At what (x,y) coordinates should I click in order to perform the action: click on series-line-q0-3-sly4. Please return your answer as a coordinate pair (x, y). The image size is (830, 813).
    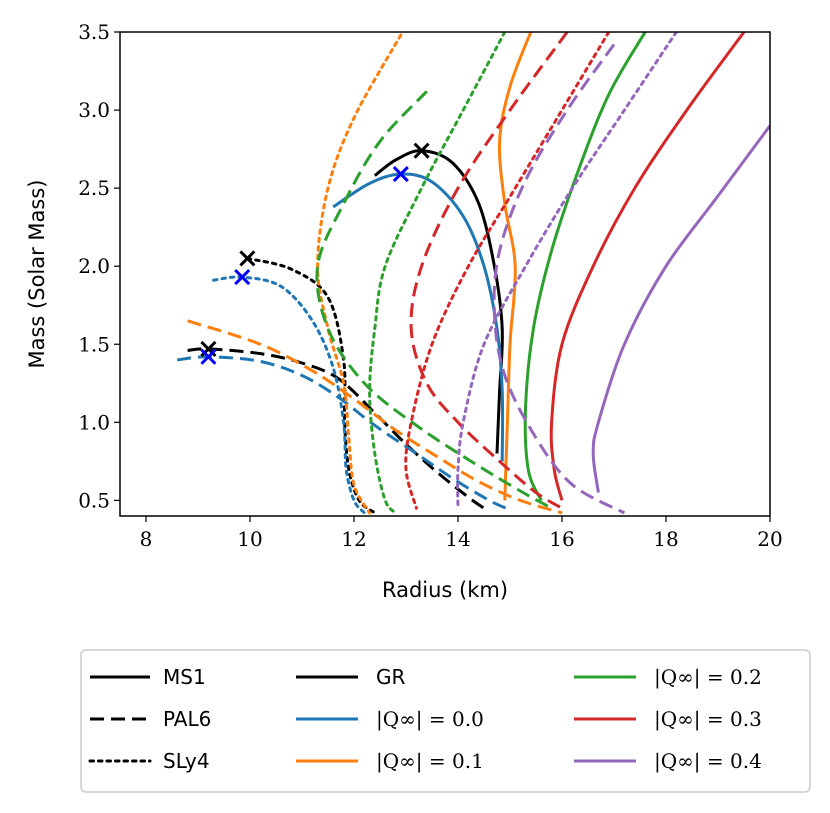
    Looking at the image, I should click on (507, 271).